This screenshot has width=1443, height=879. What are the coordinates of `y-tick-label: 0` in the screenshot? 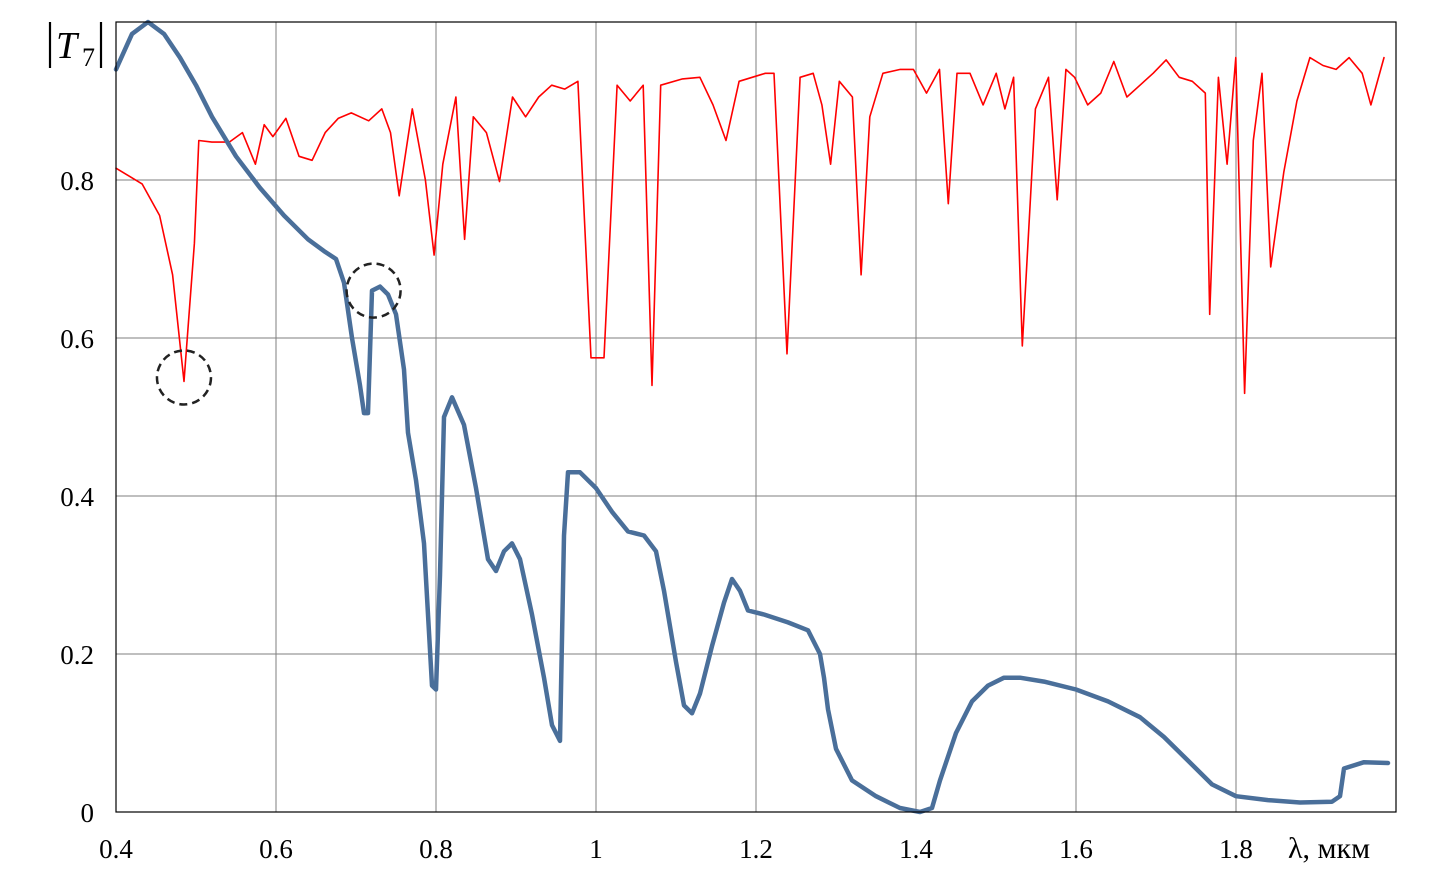 It's located at (88, 813).